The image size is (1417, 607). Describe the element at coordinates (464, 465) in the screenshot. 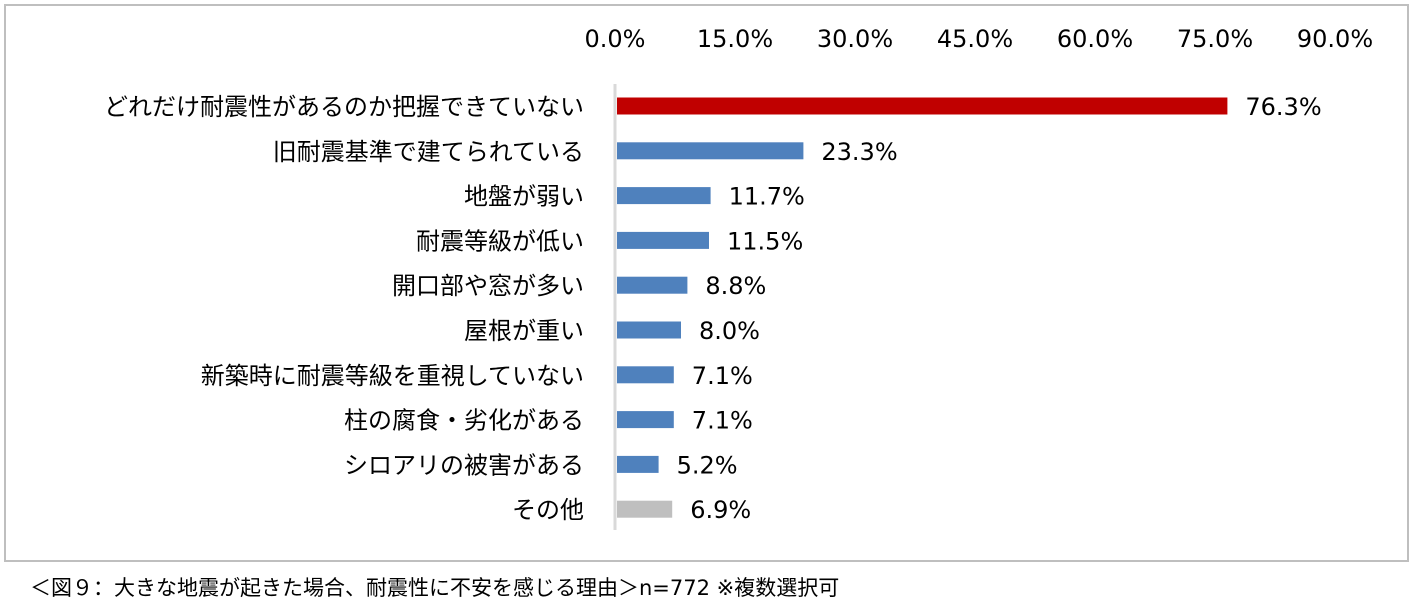

I see `category-label: シロアリの被害がある` at that location.